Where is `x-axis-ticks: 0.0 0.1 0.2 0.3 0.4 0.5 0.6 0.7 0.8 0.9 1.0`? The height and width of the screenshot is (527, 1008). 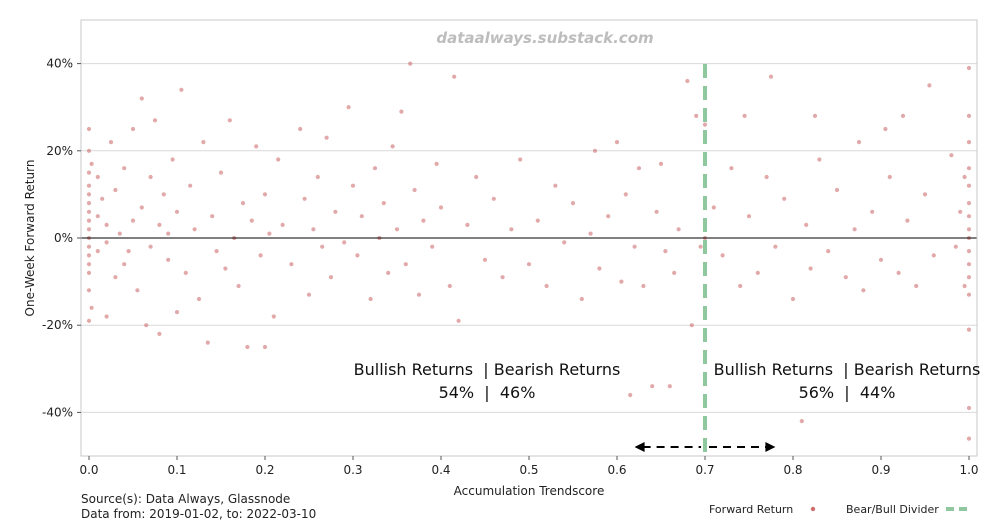
x-axis-ticks: 0.0 0.1 0.2 0.3 0.4 0.5 0.6 0.7 0.8 0.9 1.0 is located at coordinates (529, 466).